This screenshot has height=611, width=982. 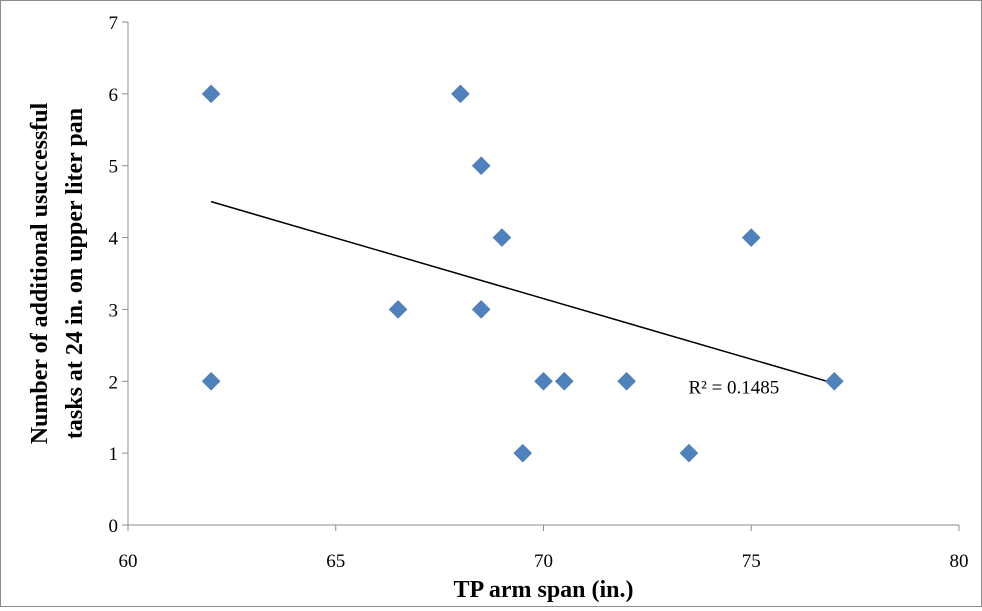 I want to click on x-tick-label: 75, so click(x=751, y=561).